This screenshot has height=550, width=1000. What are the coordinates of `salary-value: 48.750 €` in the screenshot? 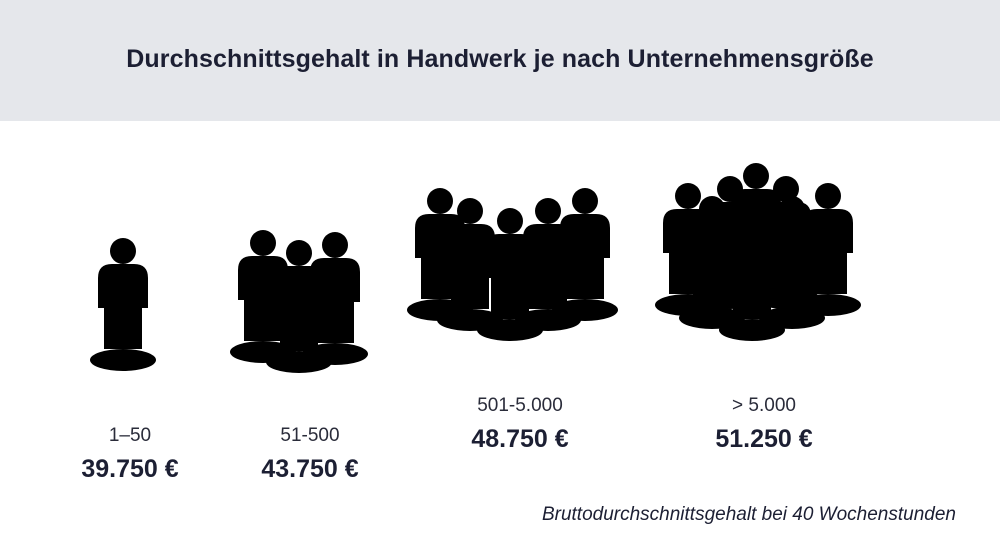 It's located at (520, 439).